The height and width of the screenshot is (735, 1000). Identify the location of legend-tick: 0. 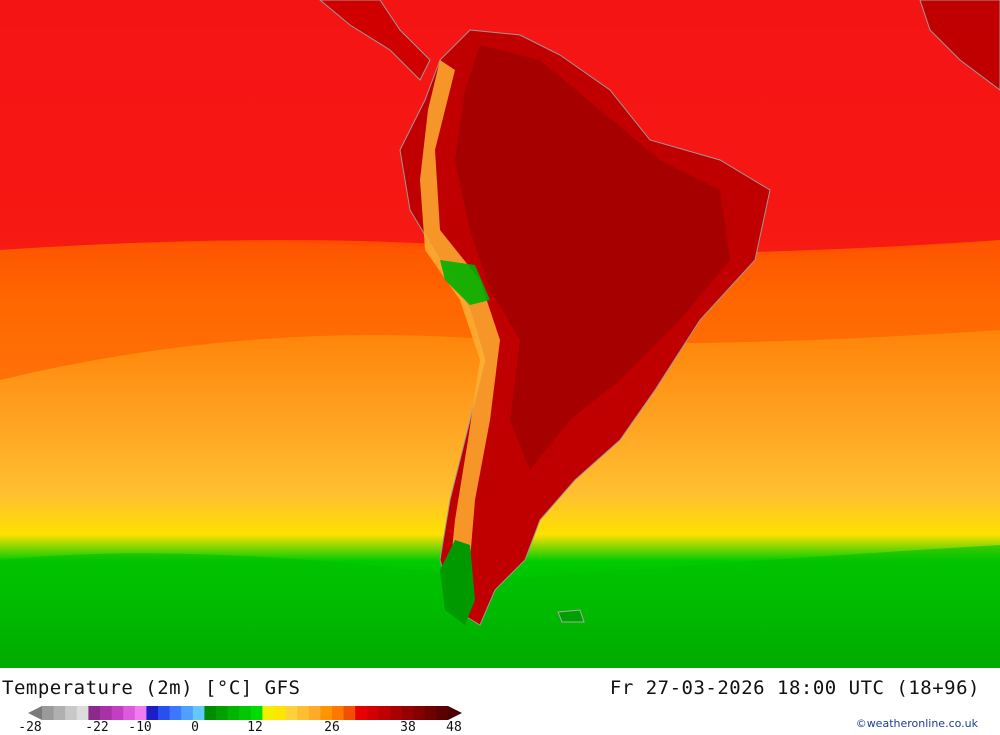
(195, 727).